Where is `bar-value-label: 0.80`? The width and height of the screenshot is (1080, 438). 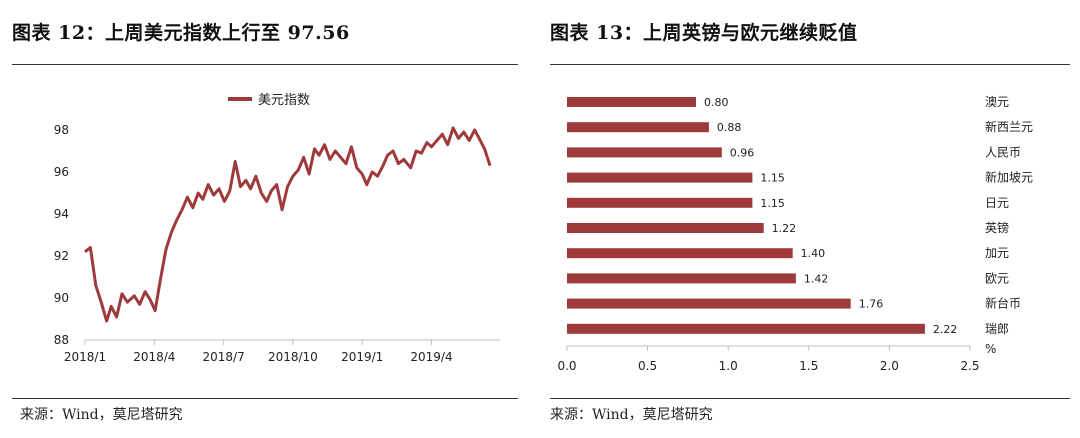 bar-value-label: 0.80 is located at coordinates (716, 102).